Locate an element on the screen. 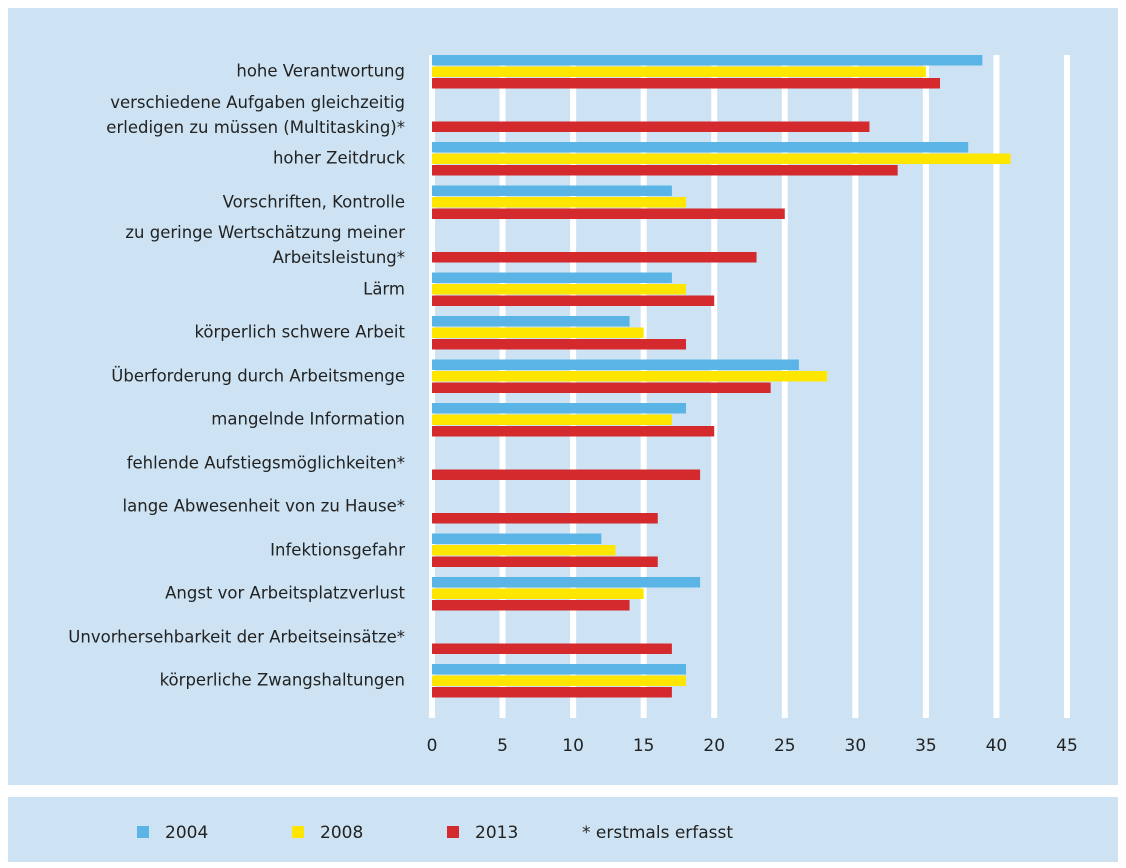 Image resolution: width=1126 pixels, height=868 pixels. category-label: hohe Verantwortung is located at coordinates (320, 71).